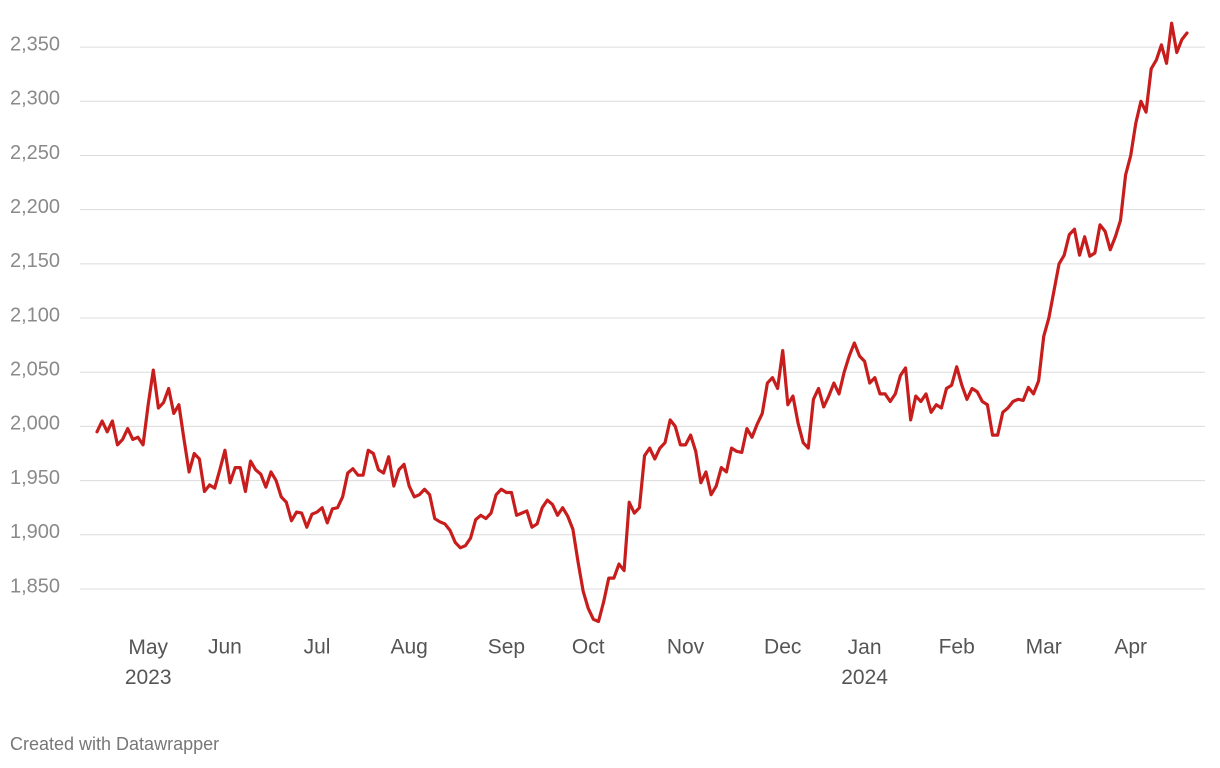  What do you see at coordinates (317, 647) in the screenshot?
I see `x-tick-label: Jul` at bounding box center [317, 647].